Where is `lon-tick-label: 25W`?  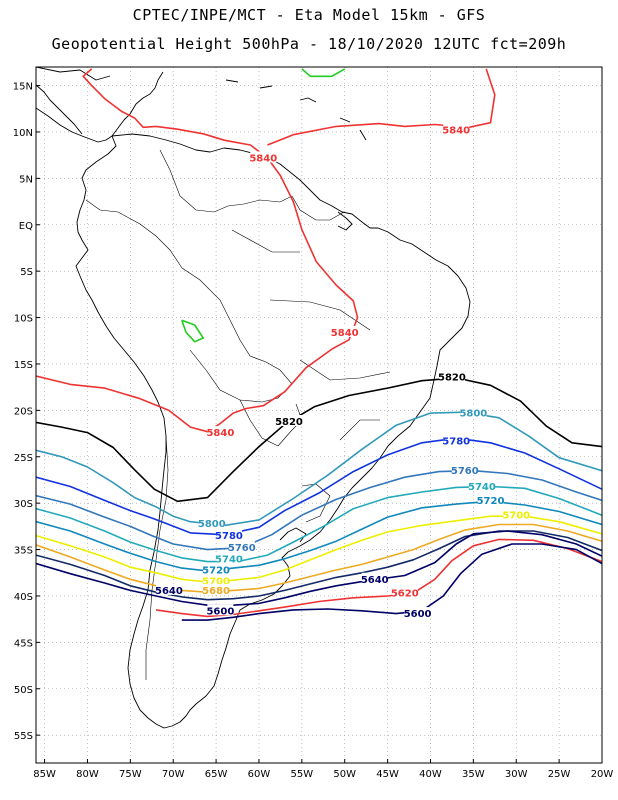 lon-tick-label: 25W is located at coordinates (559, 774).